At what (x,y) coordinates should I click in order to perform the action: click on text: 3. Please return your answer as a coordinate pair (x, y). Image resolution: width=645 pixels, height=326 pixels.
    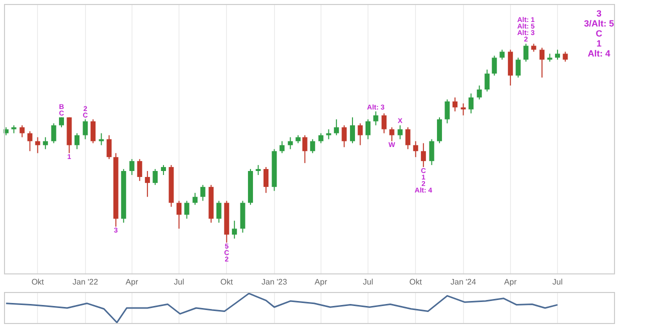
    Looking at the image, I should click on (599, 13).